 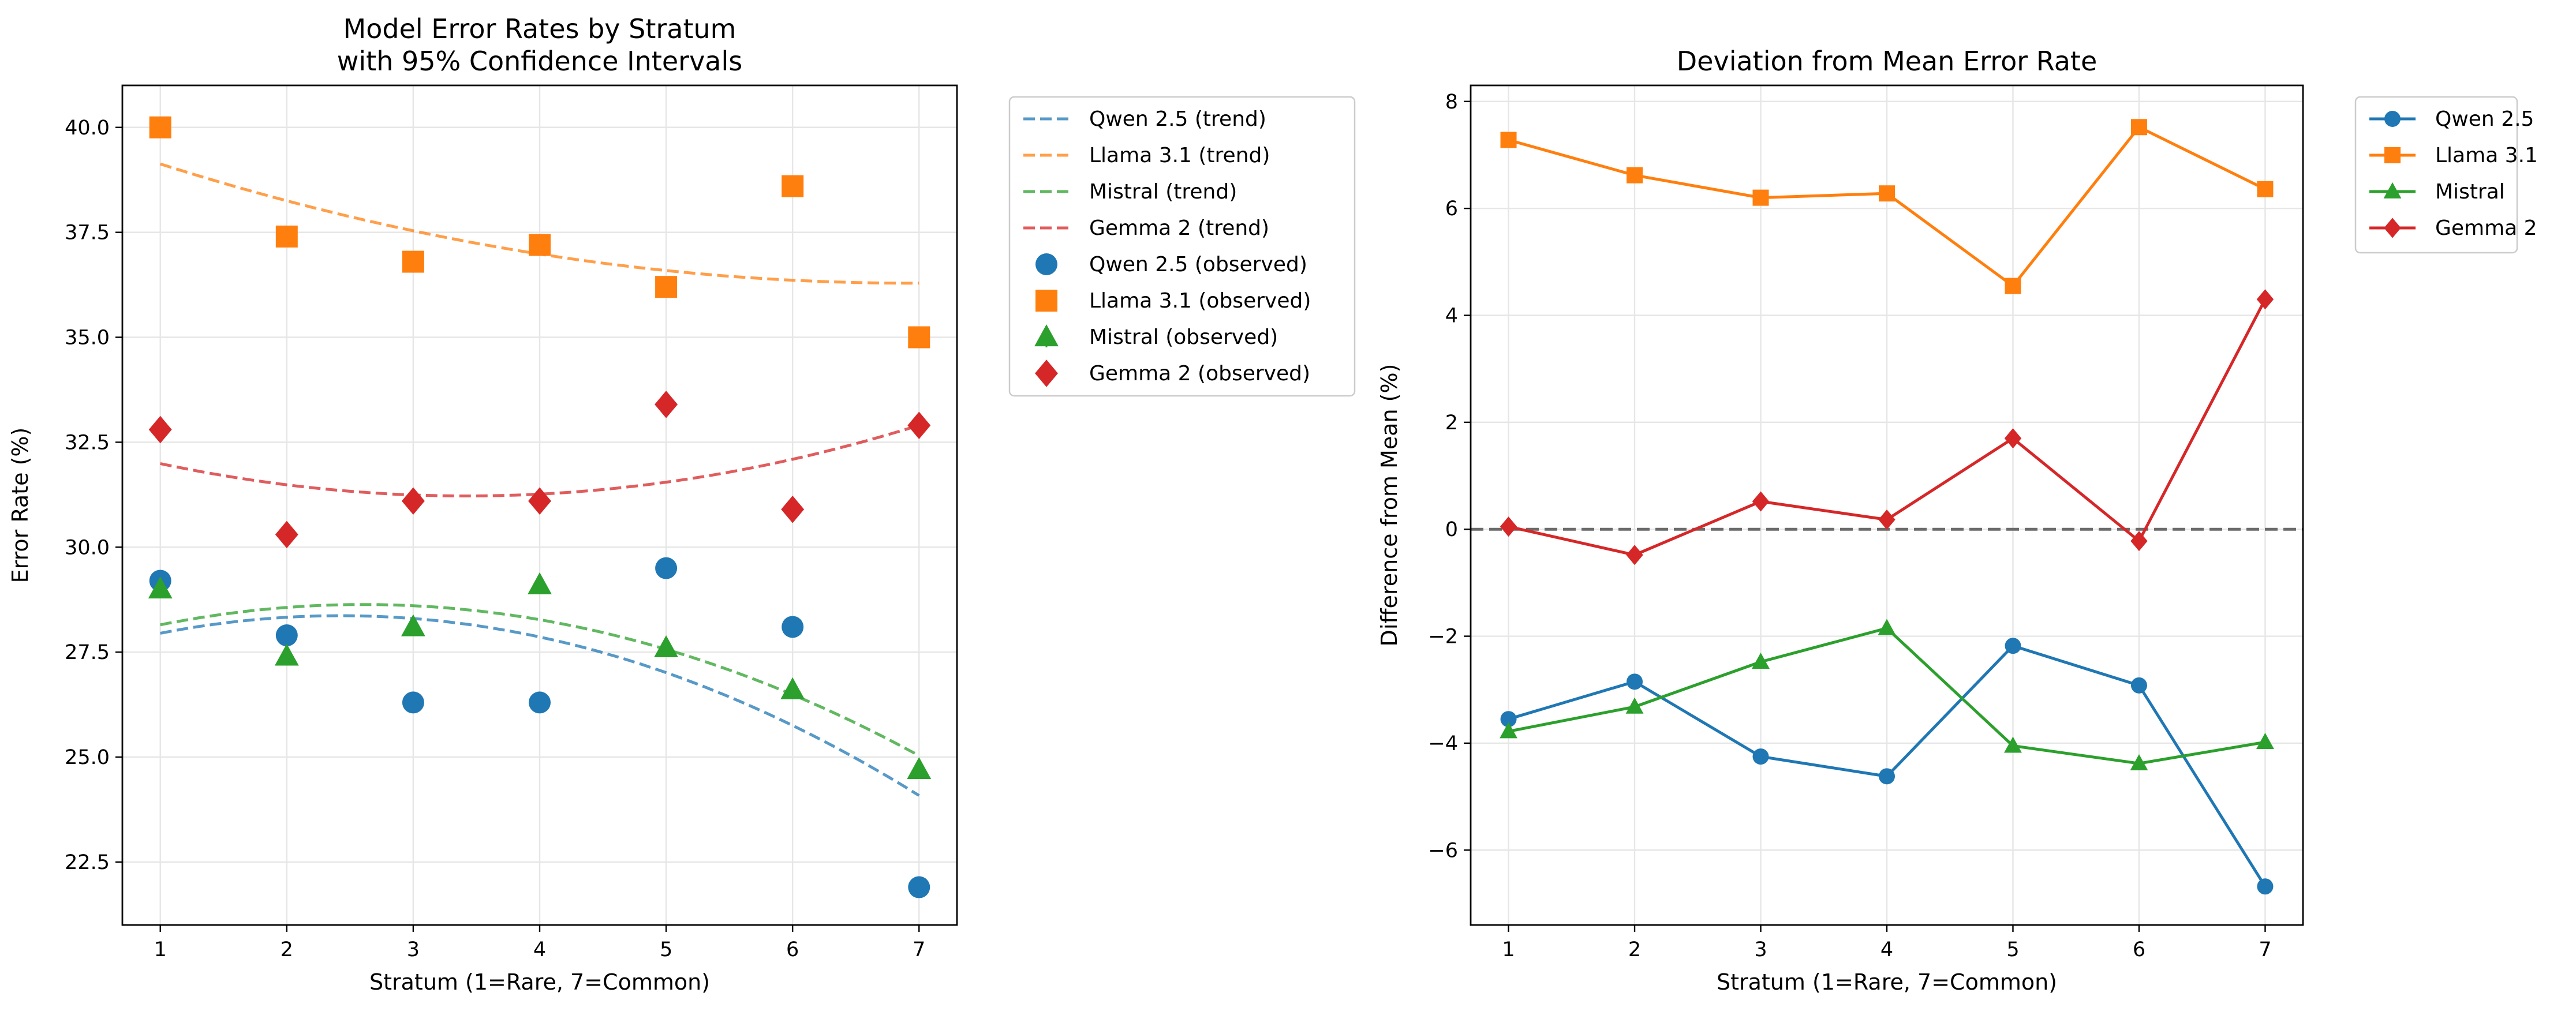 What do you see at coordinates (87, 338) in the screenshot?
I see `y-tick-label: 35.0` at bounding box center [87, 338].